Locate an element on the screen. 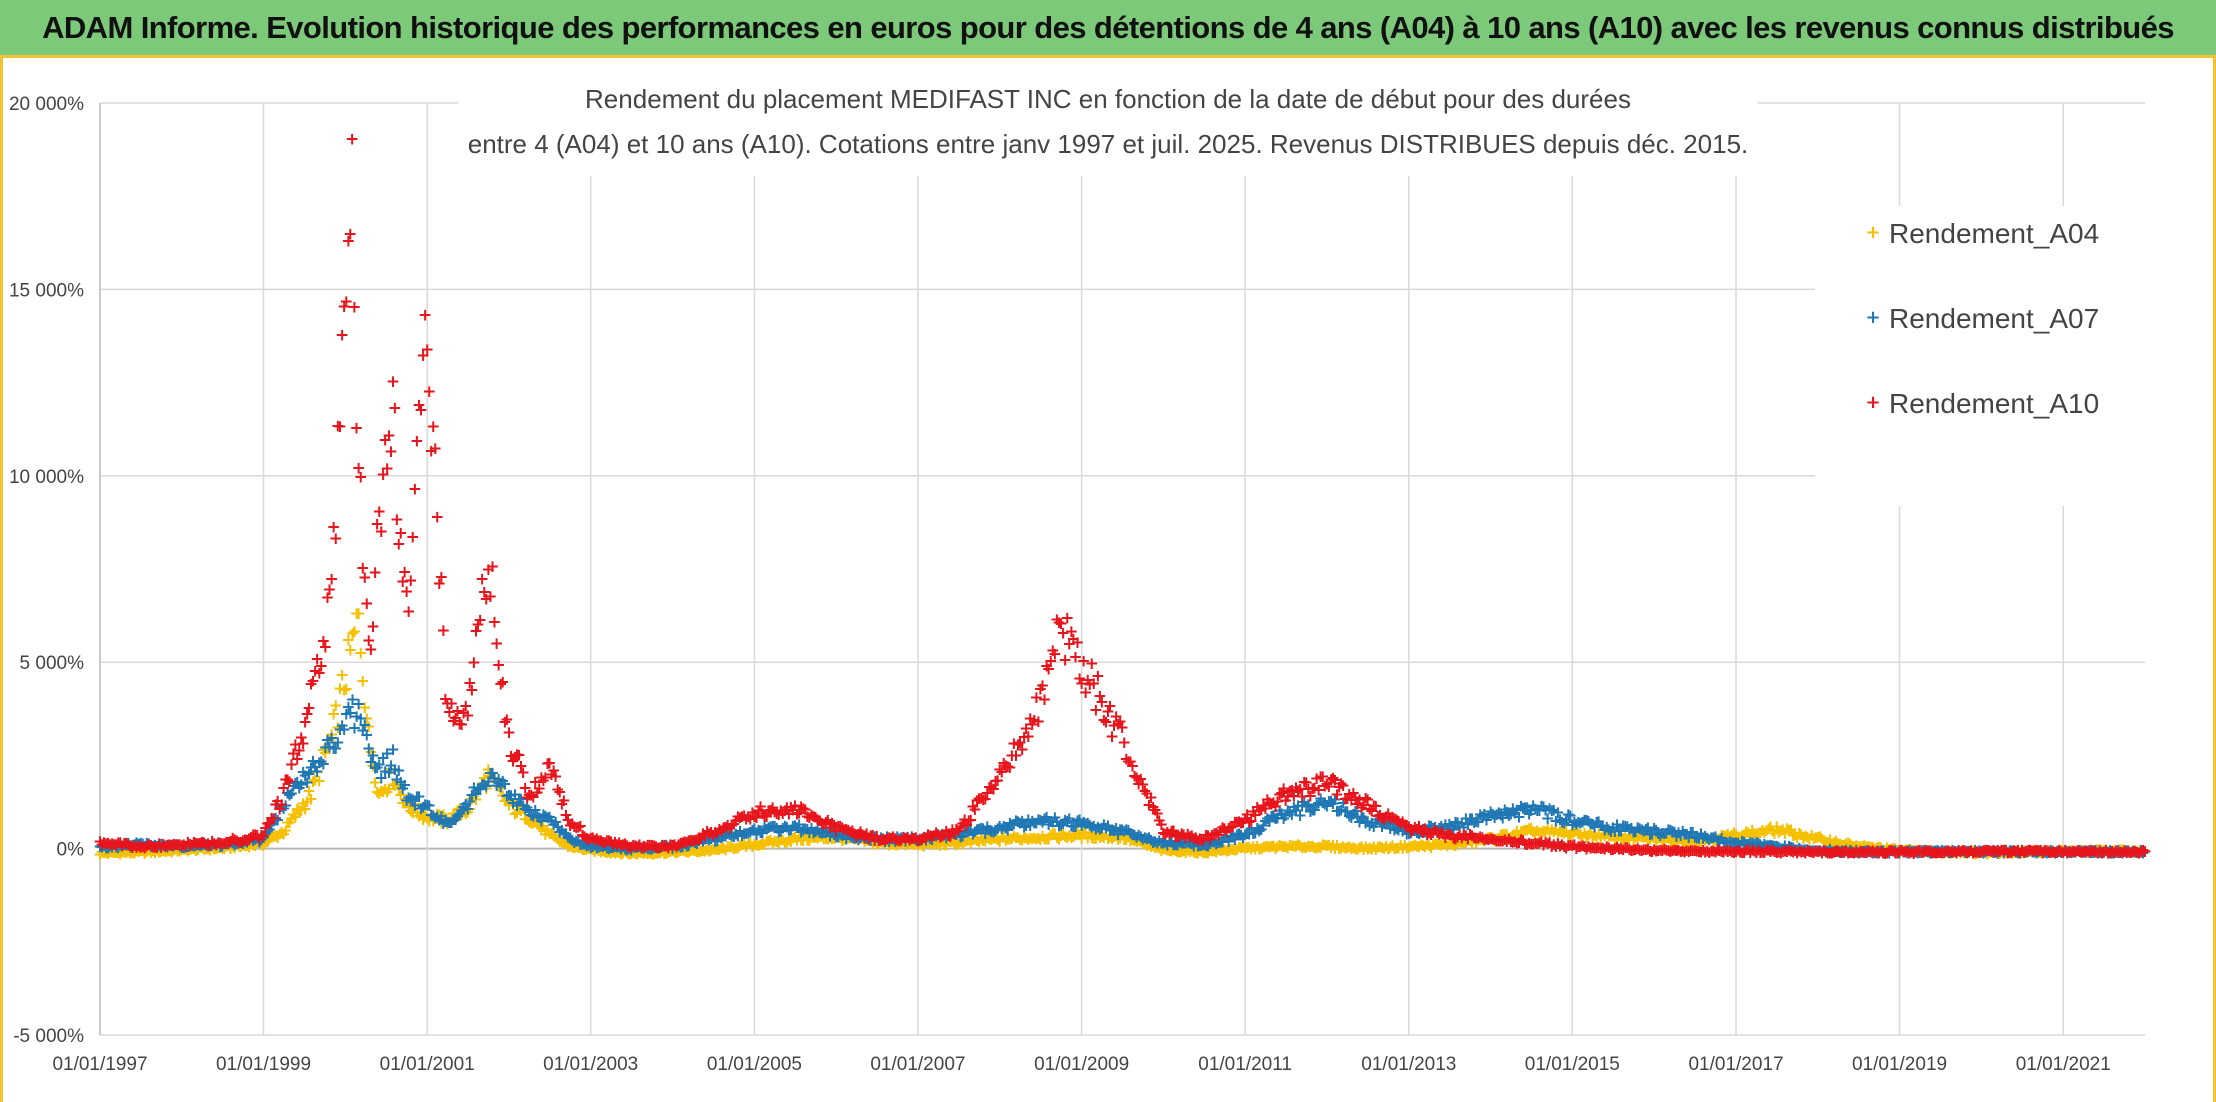 This screenshot has width=2216, height=1102. y-tick-label: 5 000% is located at coordinates (52, 663).